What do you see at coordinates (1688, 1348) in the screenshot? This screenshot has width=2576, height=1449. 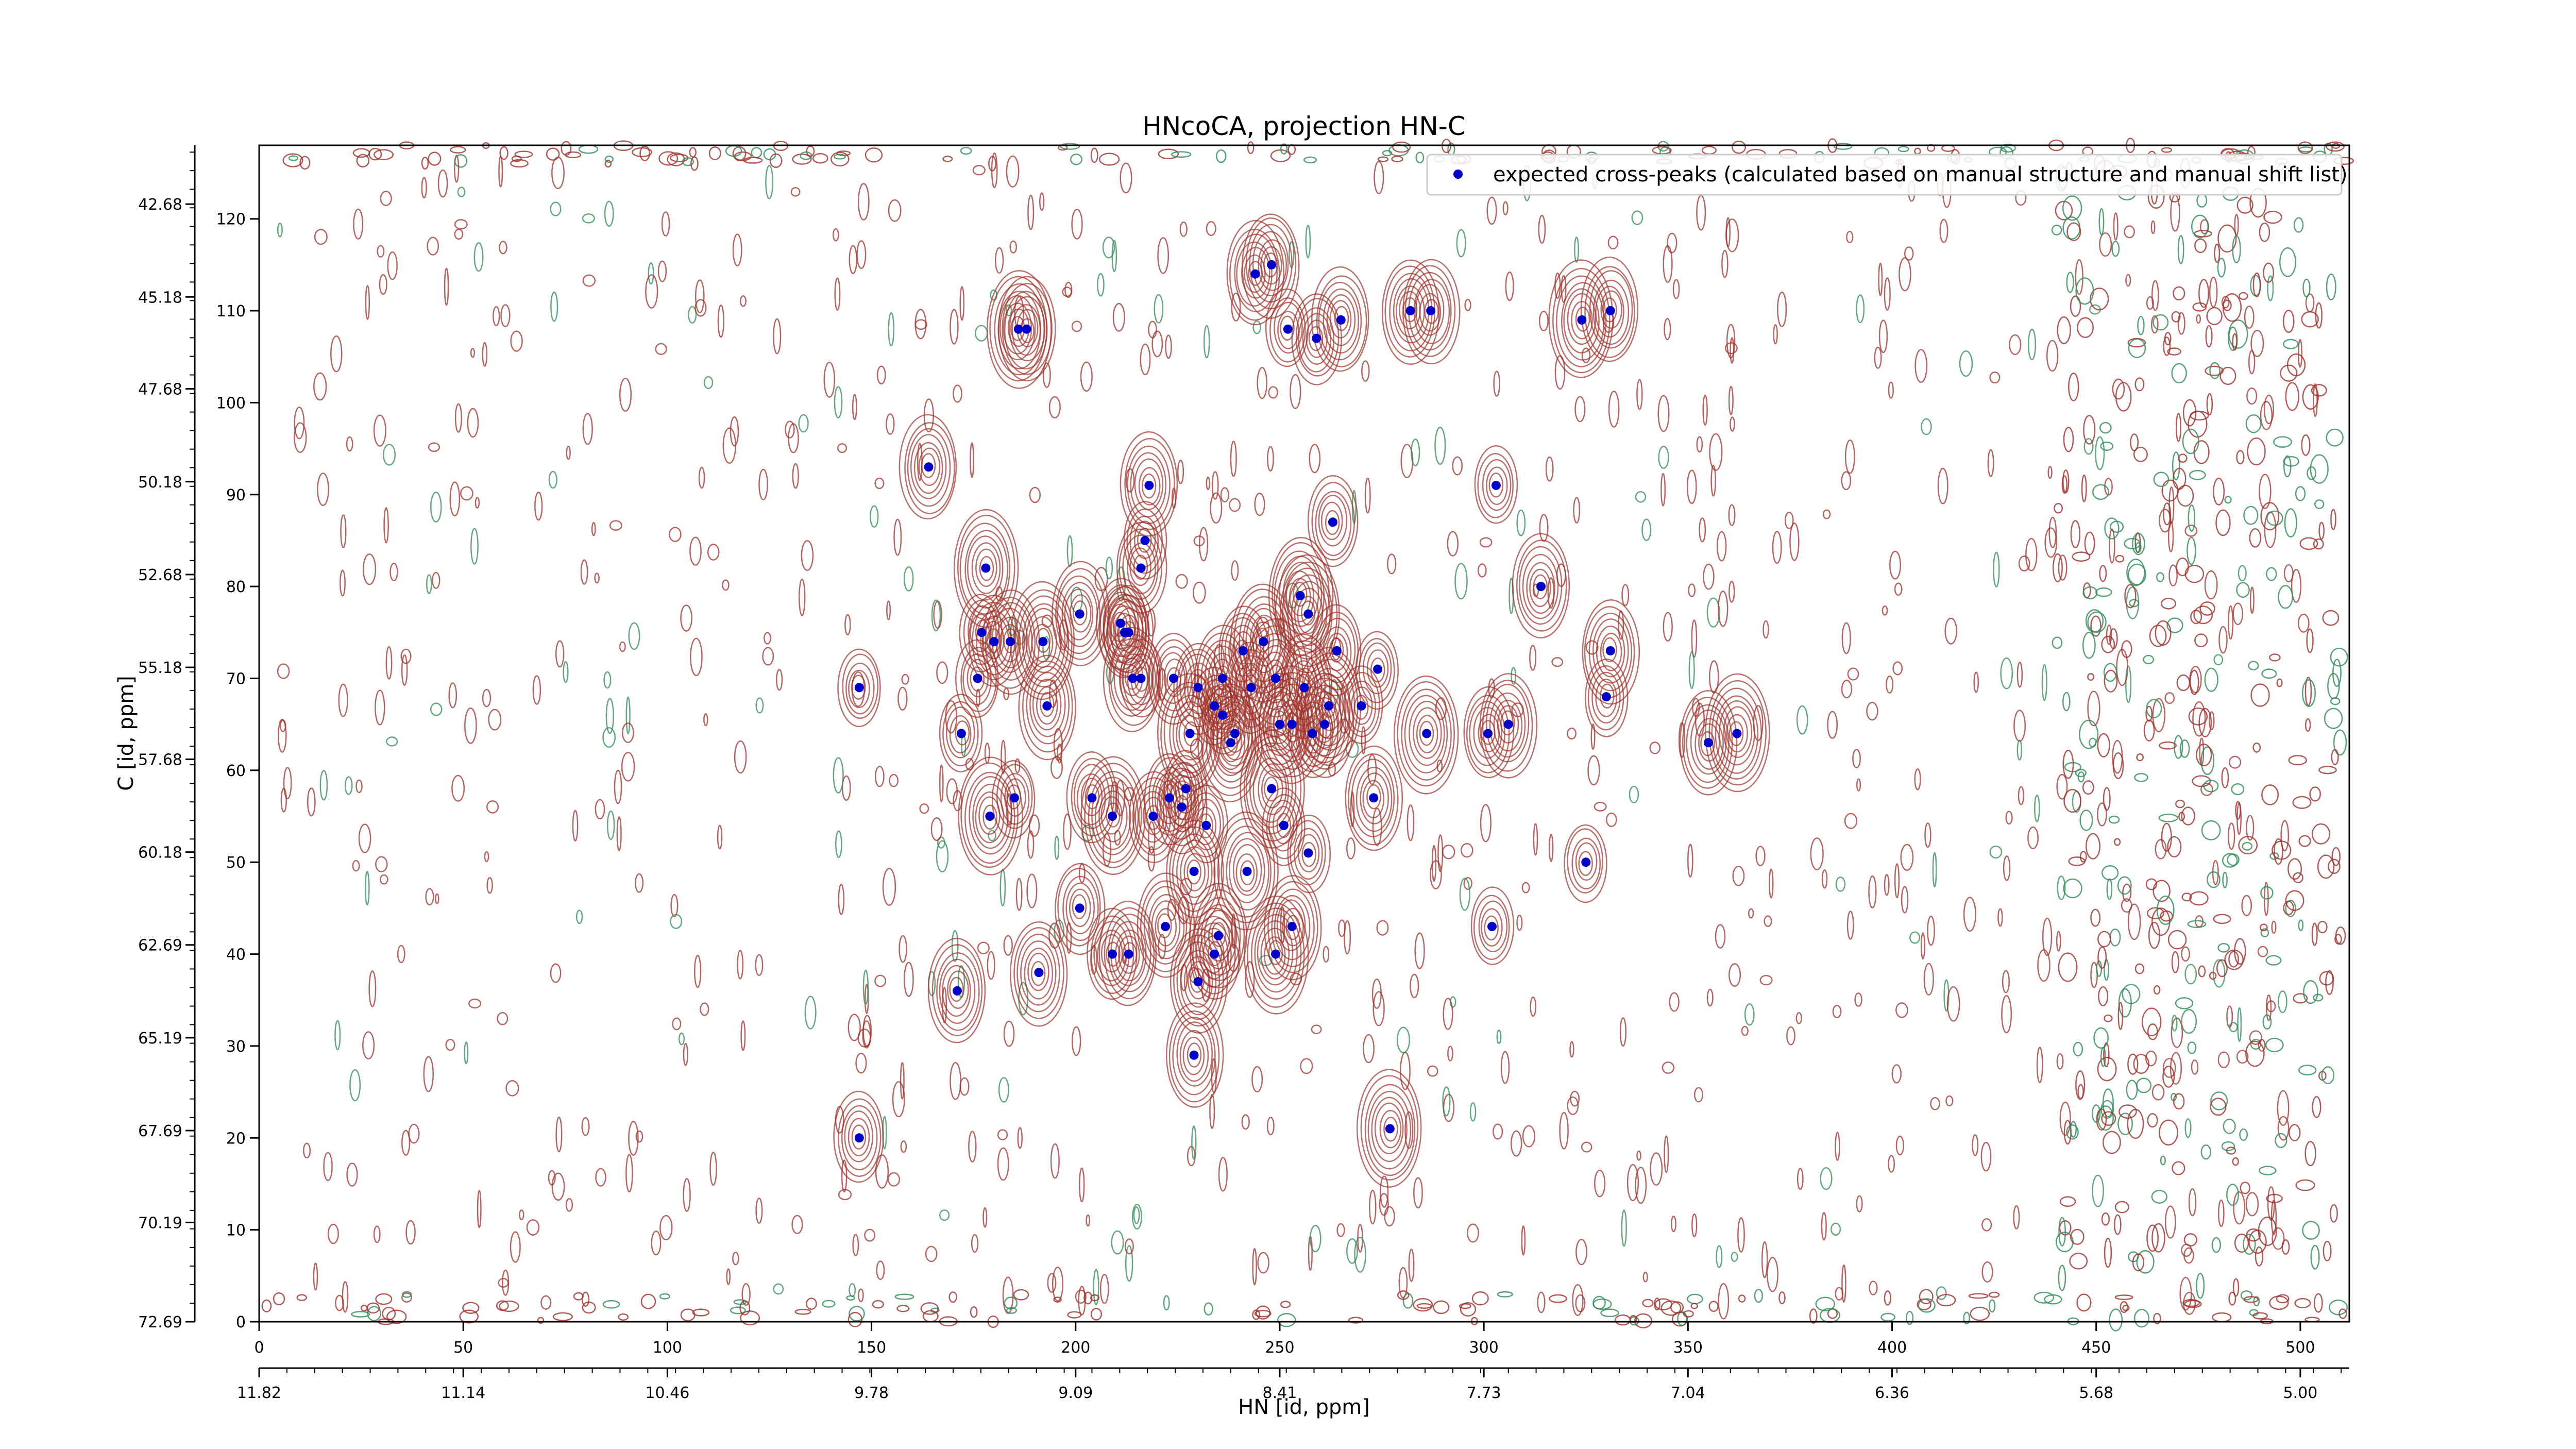 I see `x-tick-label: 350` at bounding box center [1688, 1348].